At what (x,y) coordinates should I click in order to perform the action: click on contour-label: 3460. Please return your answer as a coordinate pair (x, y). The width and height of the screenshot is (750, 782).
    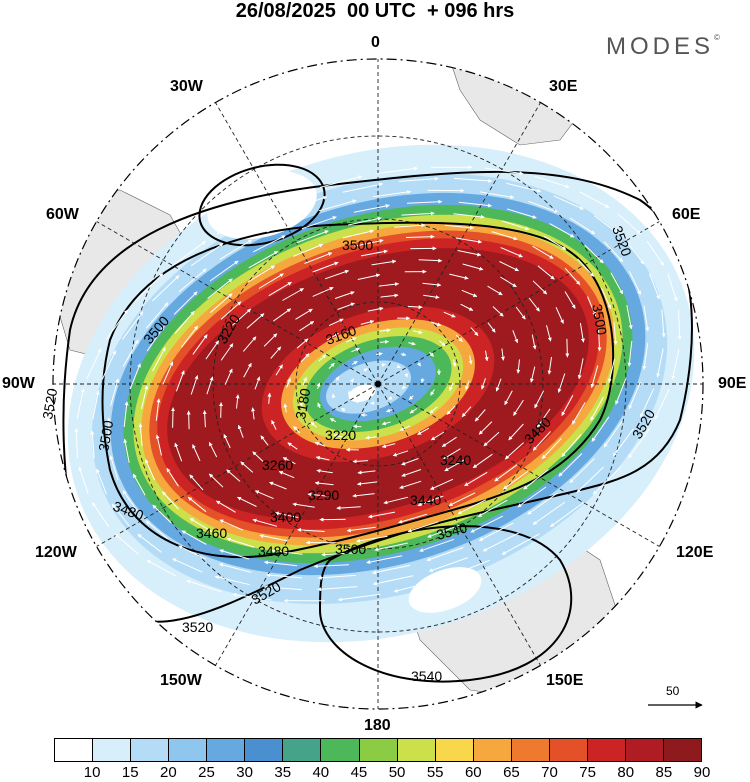
    Looking at the image, I should click on (211, 533).